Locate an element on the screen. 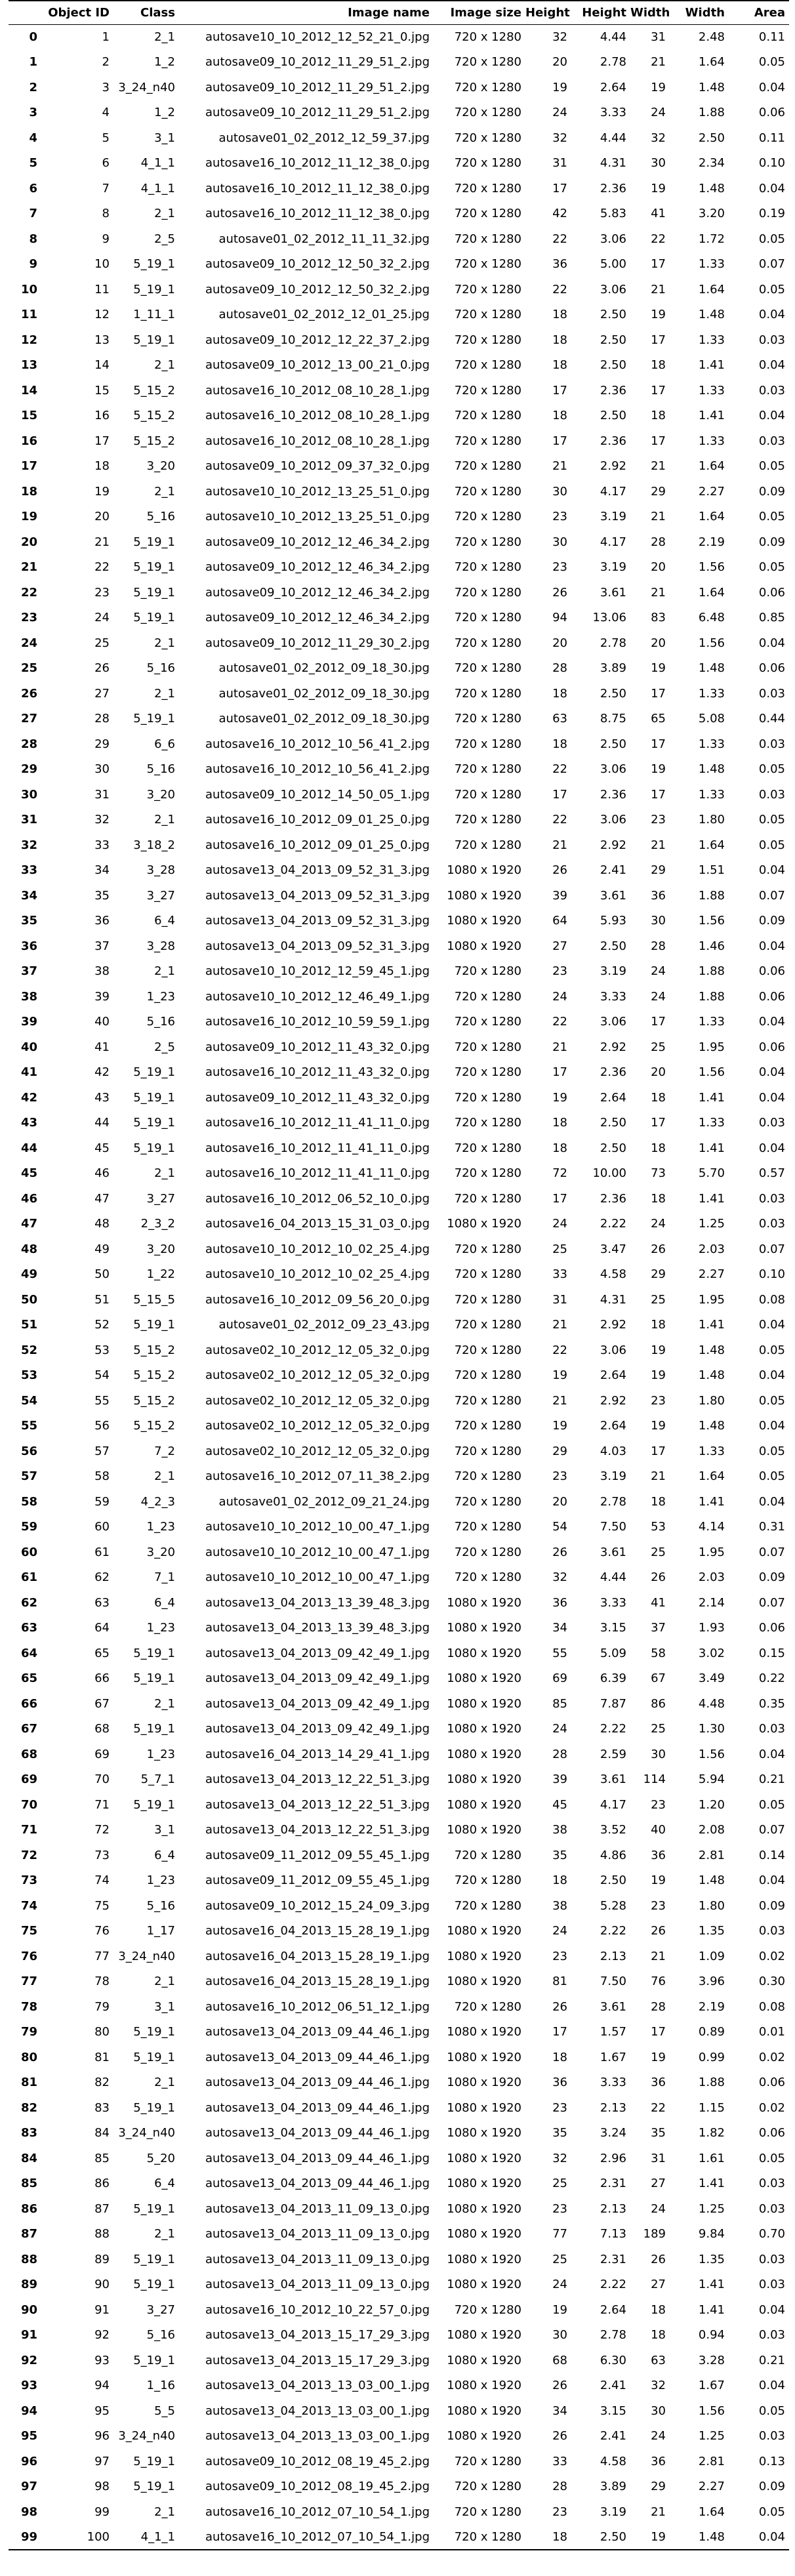  table-cell: 67 is located at coordinates (659, 1679).